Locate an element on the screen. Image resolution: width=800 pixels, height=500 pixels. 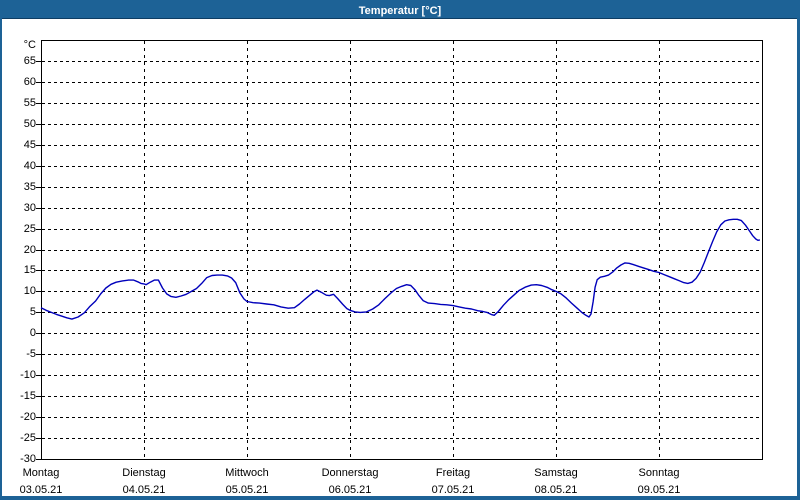
day-date-label: 05.05.21 is located at coordinates (247, 490).